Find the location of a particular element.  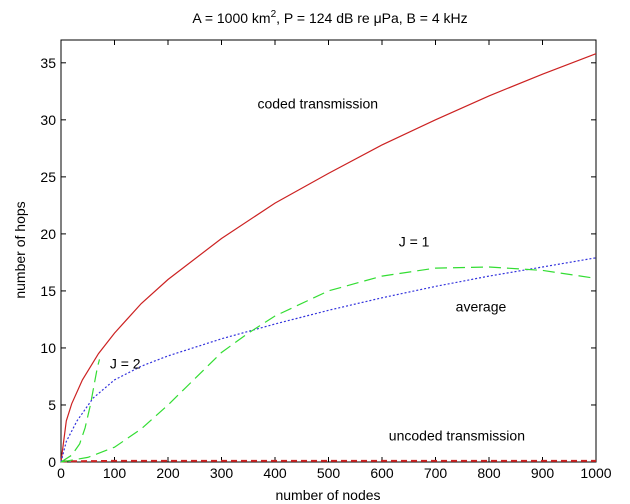

annotation-label: J = 2 is located at coordinates (125, 363).